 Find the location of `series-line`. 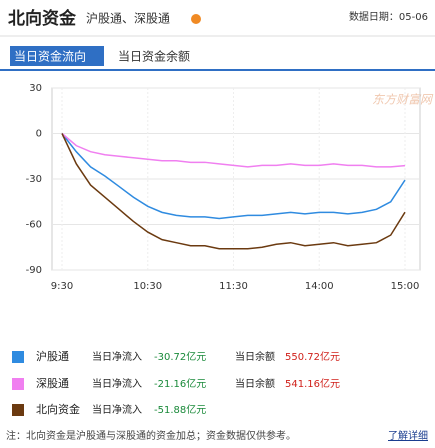

series-line is located at coordinates (233, 150).